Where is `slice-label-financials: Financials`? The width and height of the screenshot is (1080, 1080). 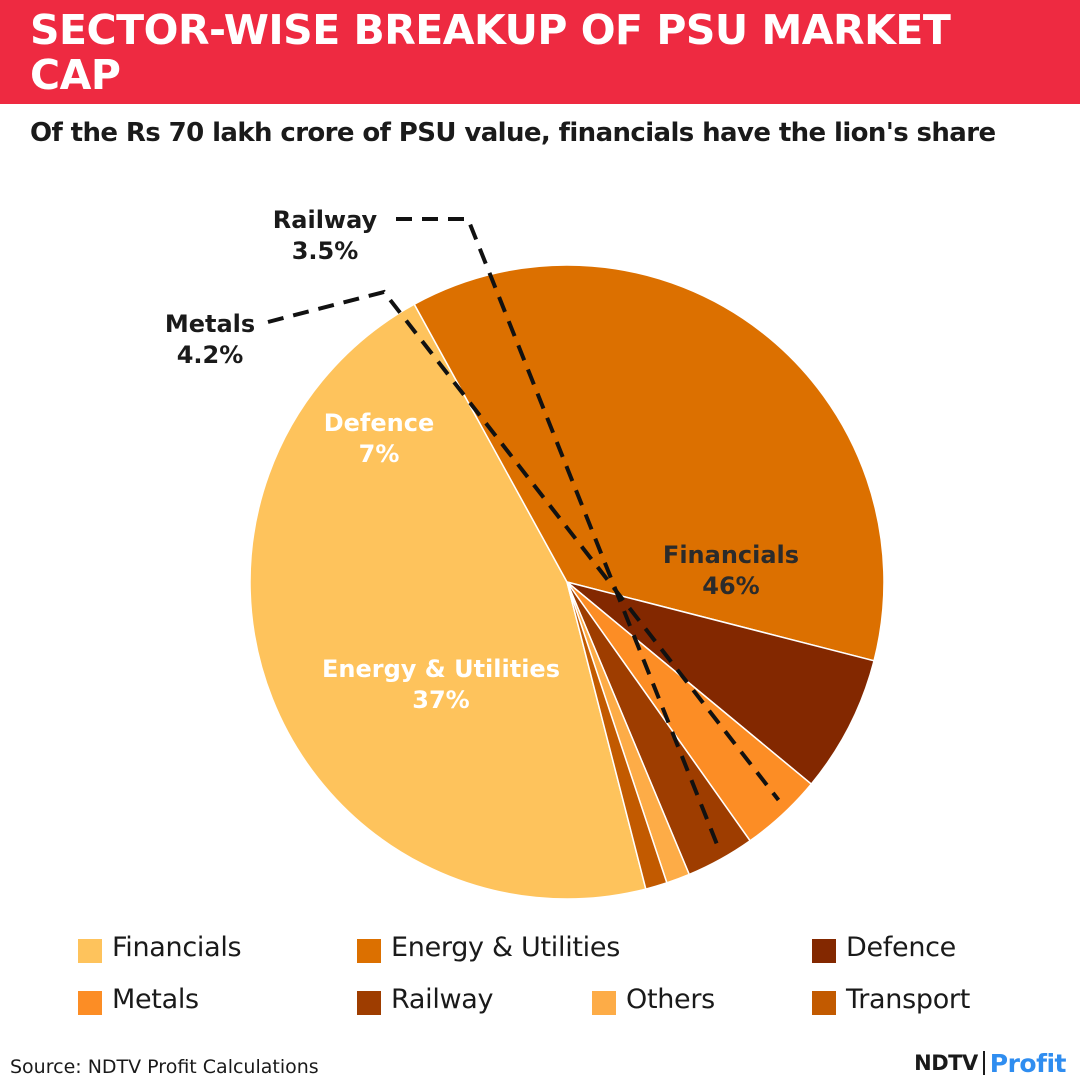
slice-label-financials: Financials is located at coordinates (731, 555).